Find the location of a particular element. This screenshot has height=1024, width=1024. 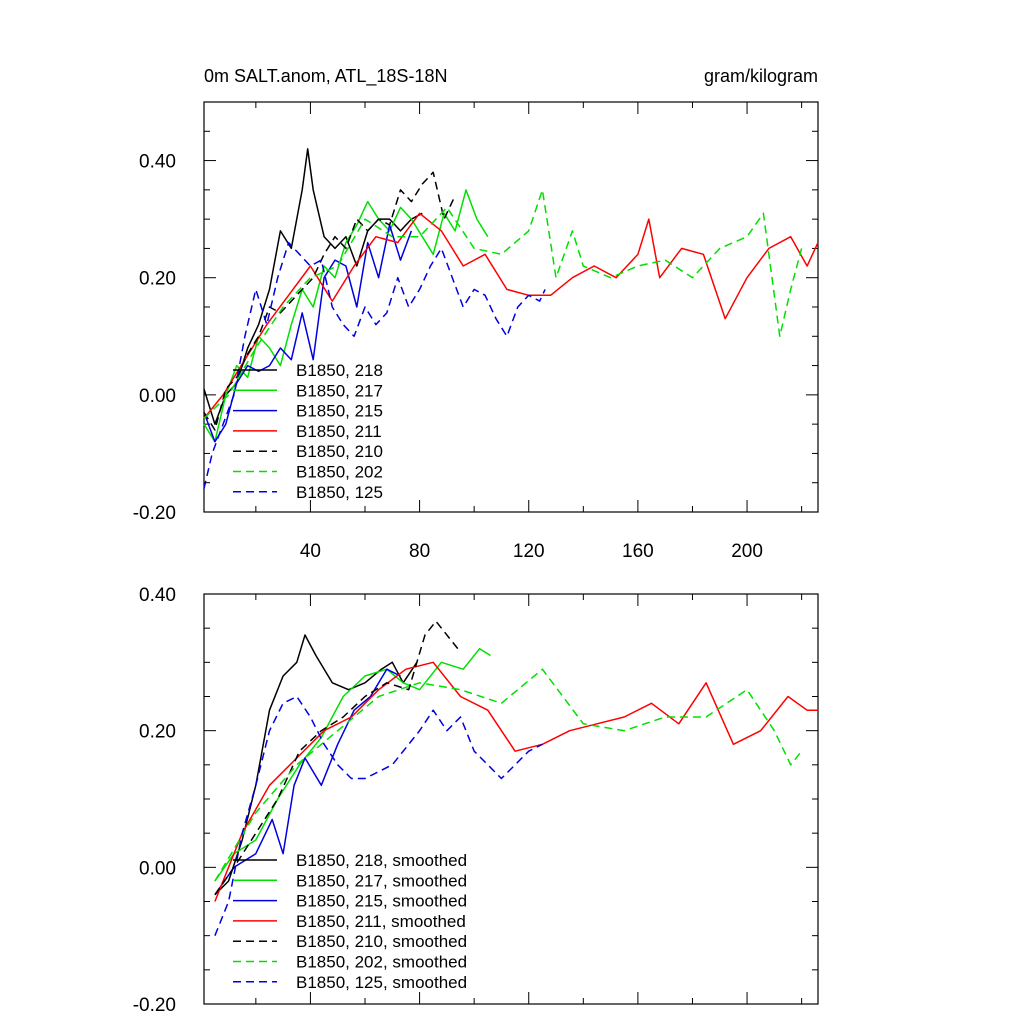

legend-label: B1850, 217 is located at coordinates (339, 390).